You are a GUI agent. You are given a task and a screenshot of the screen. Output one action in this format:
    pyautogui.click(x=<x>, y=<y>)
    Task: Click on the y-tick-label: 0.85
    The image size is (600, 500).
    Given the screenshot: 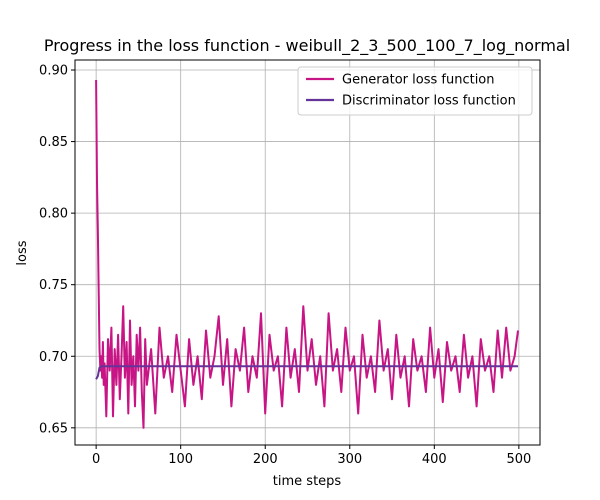 What is the action you would take?
    pyautogui.click(x=53, y=142)
    